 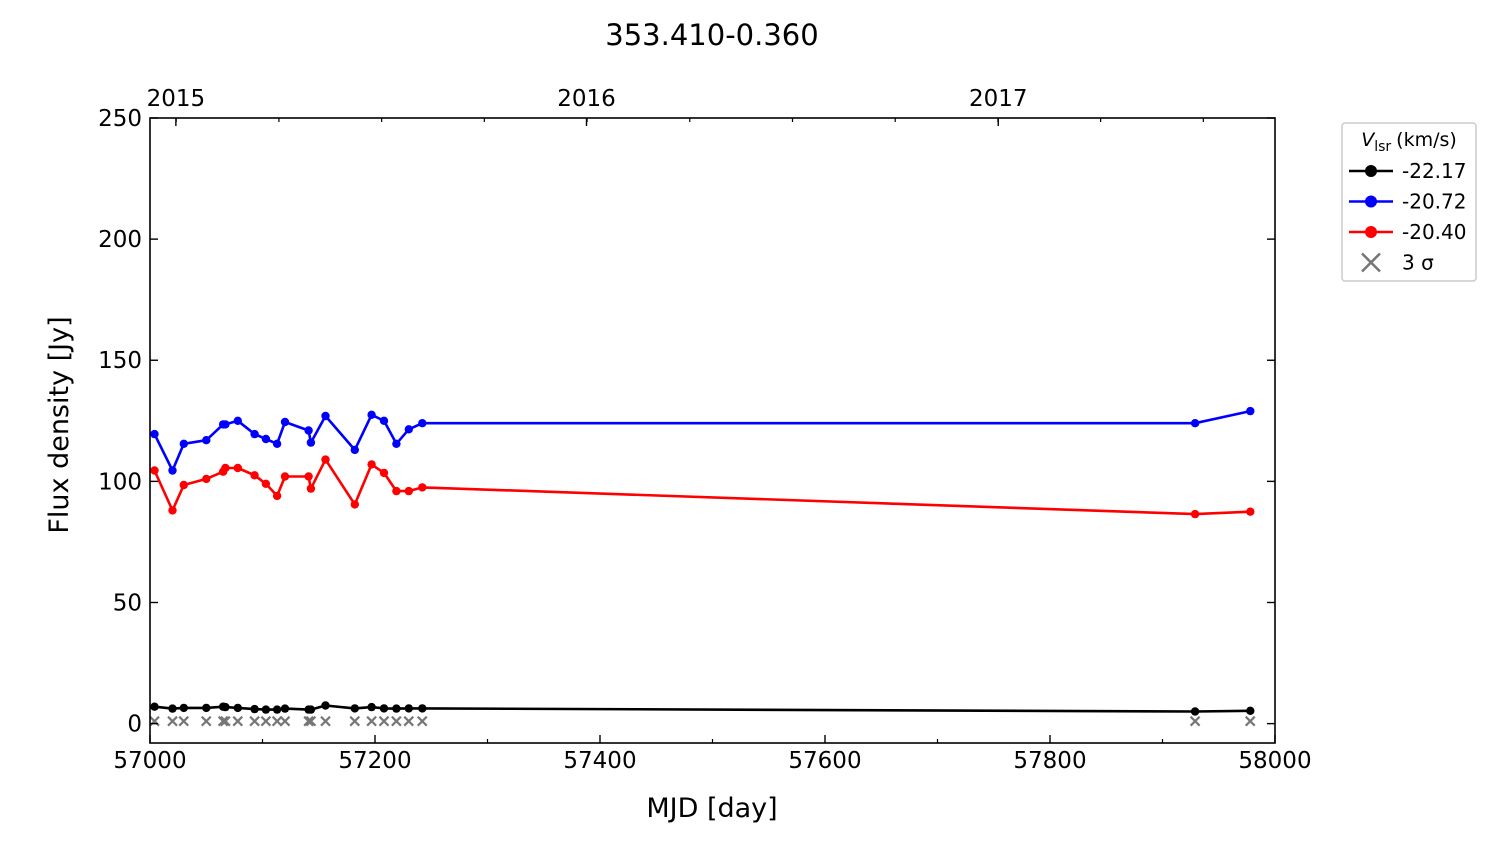 I want to click on legend-label: -20.40, so click(x=1434, y=232).